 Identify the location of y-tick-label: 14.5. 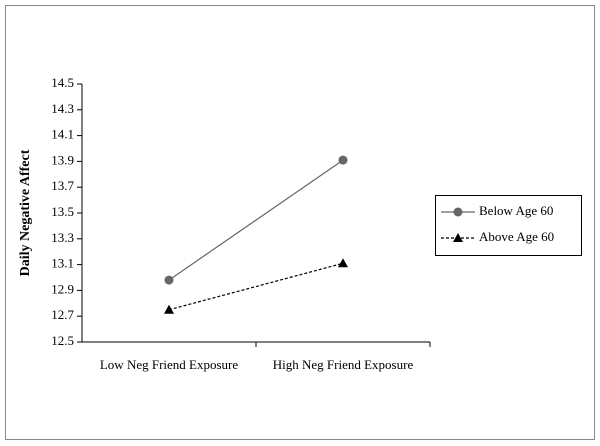
(62, 82).